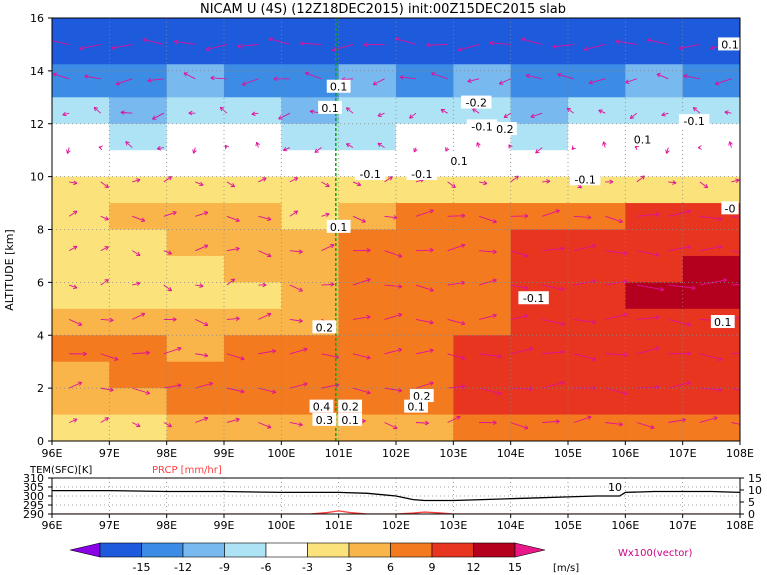 This screenshot has width=767, height=575. What do you see at coordinates (642, 139) in the screenshot?
I see `contour-label: 0.1` at bounding box center [642, 139].